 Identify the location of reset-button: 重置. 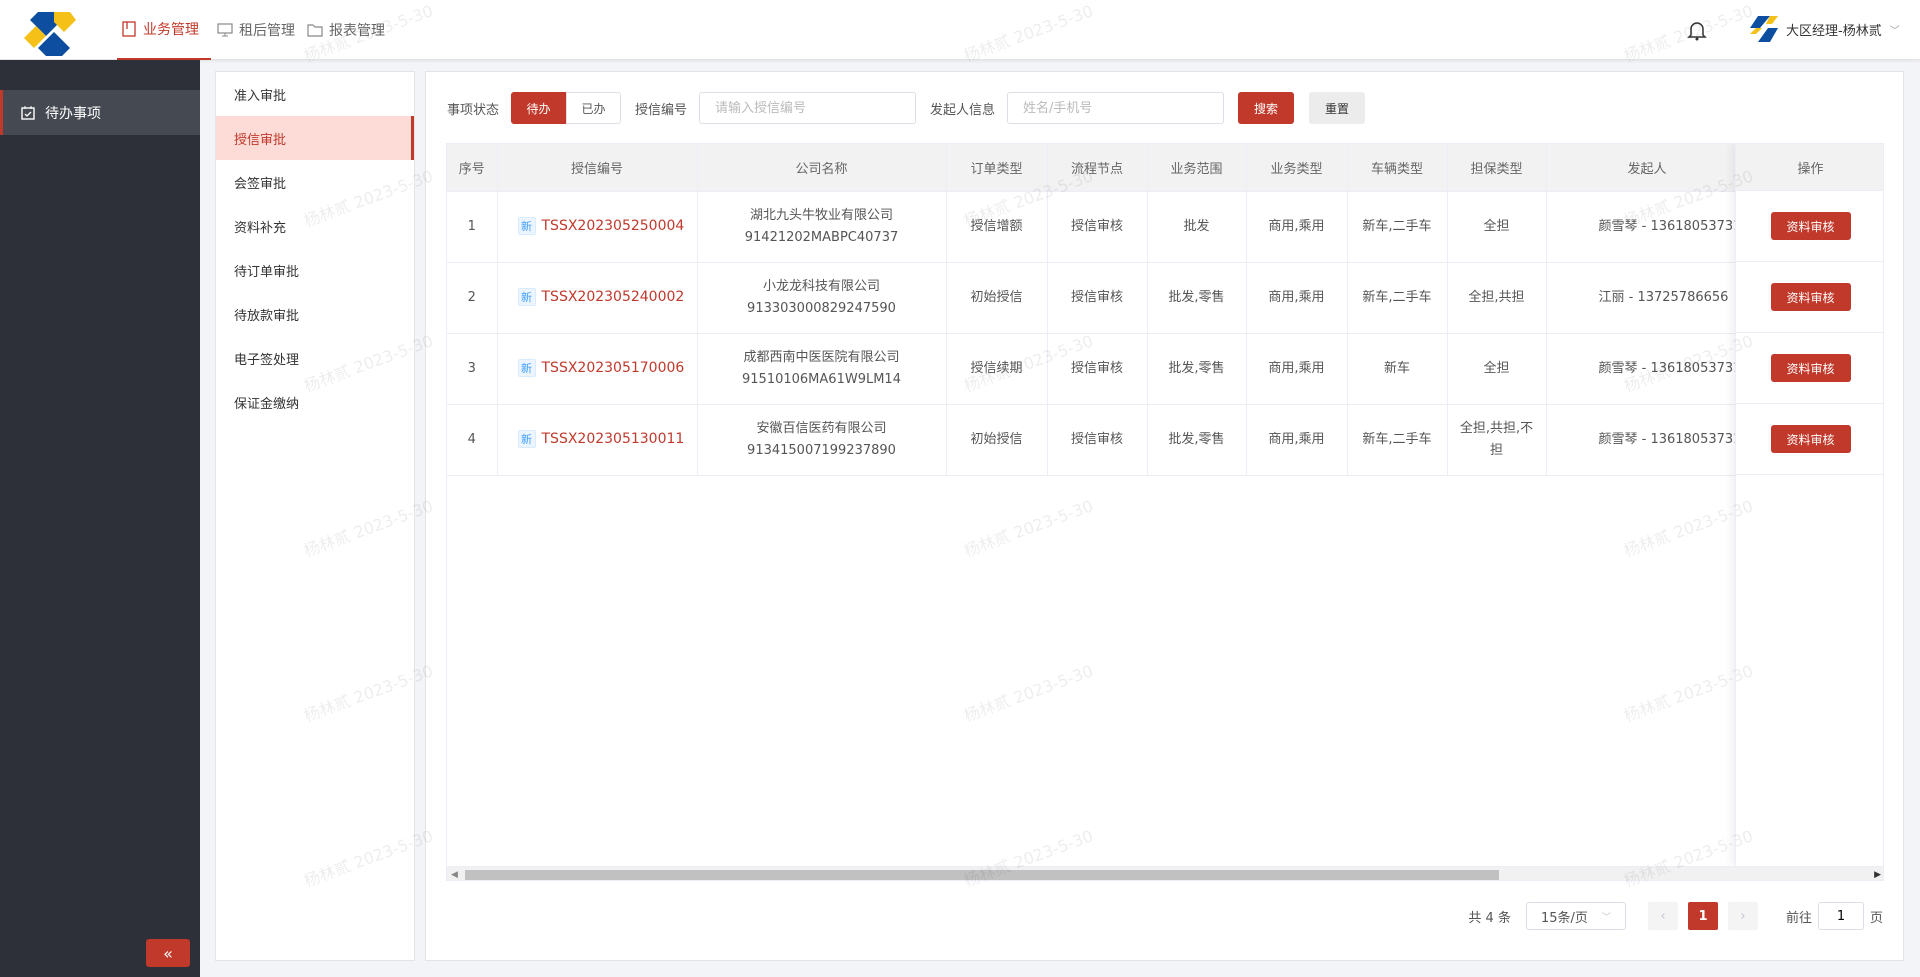
(1337, 108).